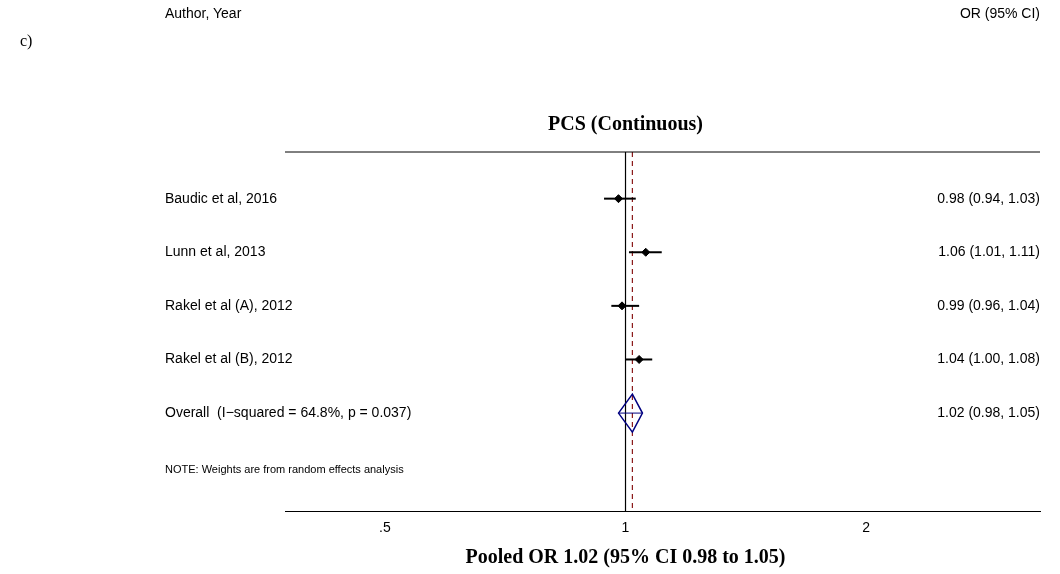 The height and width of the screenshot is (574, 1060). What do you see at coordinates (988, 411) in the screenshot?
I see `annotation: 1.02 (0.98, 1.05)` at bounding box center [988, 411].